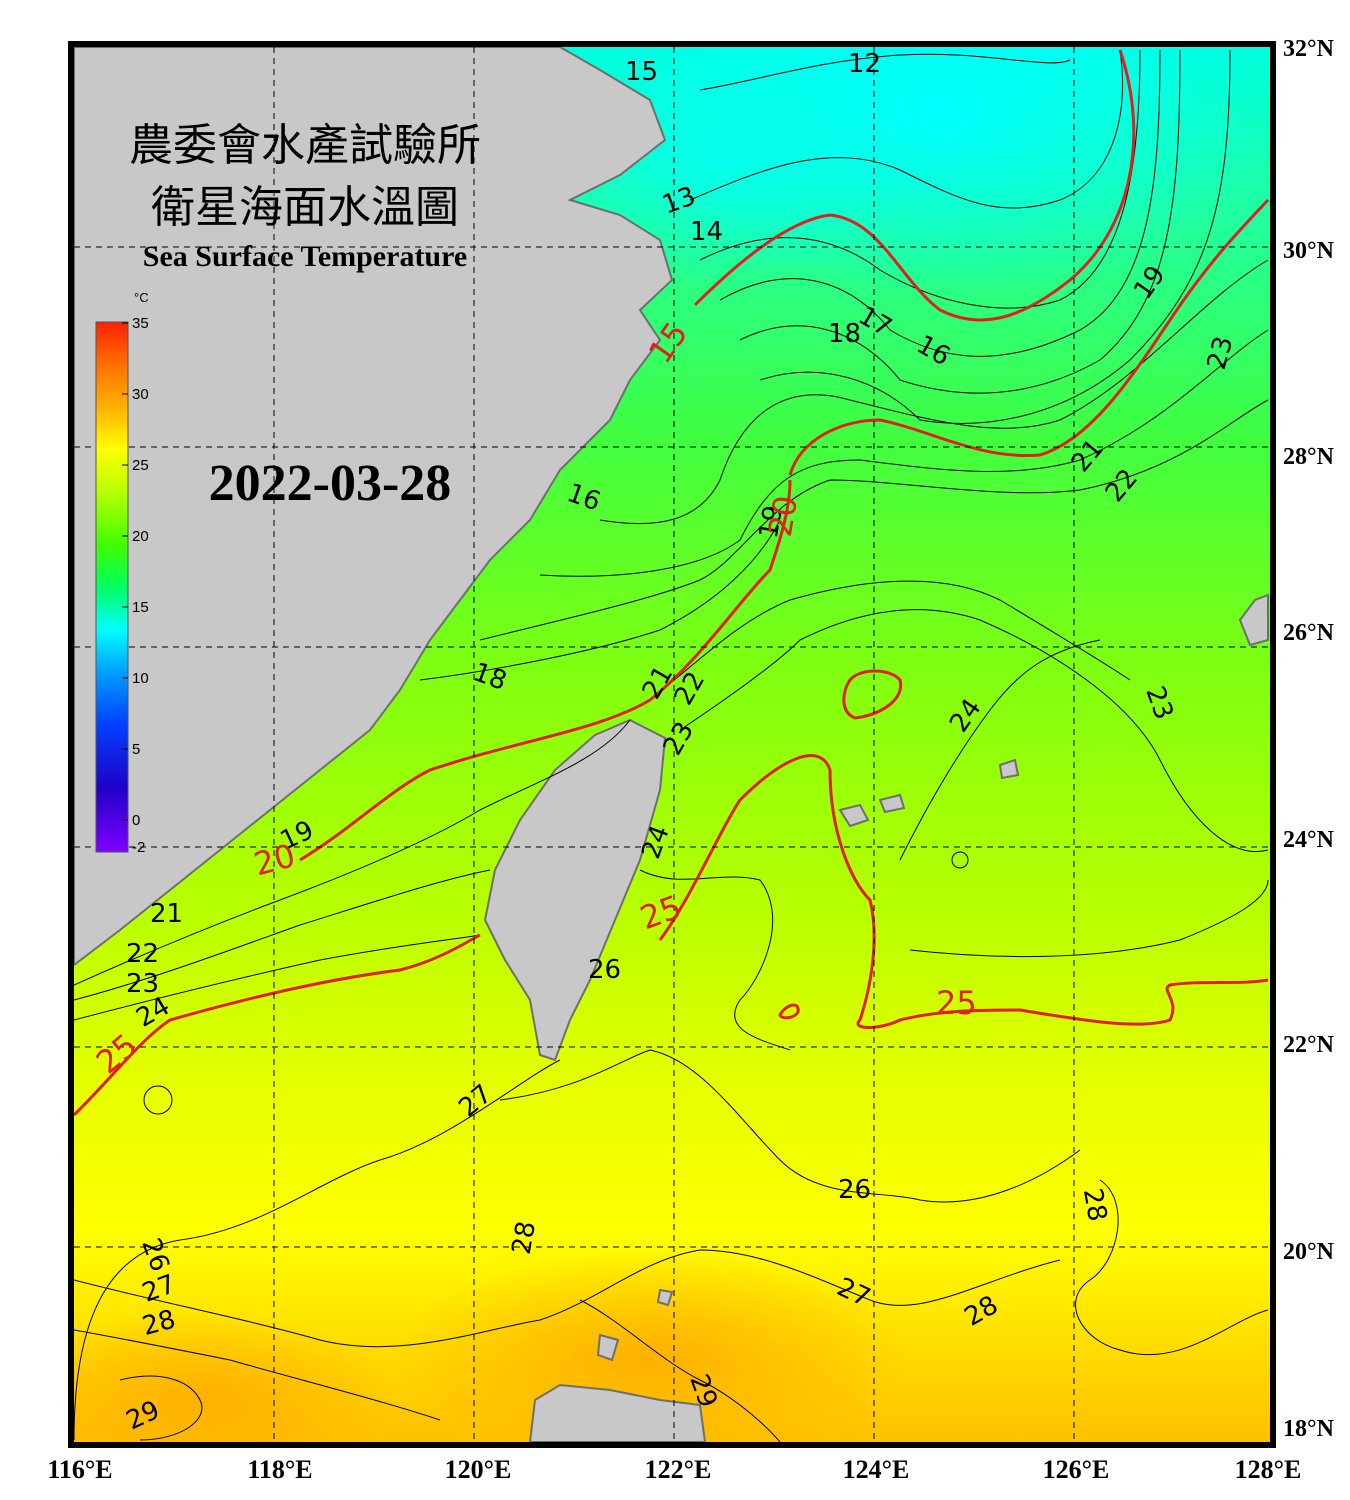 The image size is (1350, 1500). What do you see at coordinates (872, 694) in the screenshot?
I see `isotherm-25-eddy` at bounding box center [872, 694].